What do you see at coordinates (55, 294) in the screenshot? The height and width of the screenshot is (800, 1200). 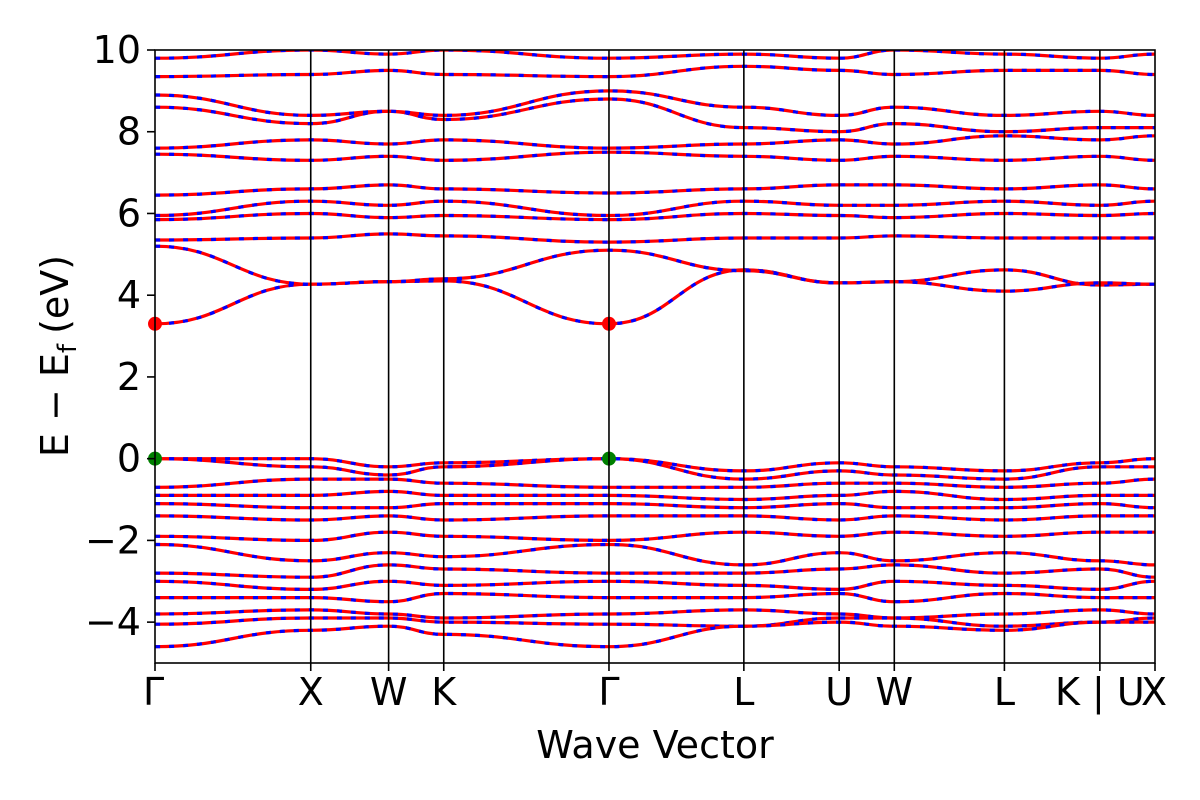 I see `y-axis-label-unit: (eV)` at bounding box center [55, 294].